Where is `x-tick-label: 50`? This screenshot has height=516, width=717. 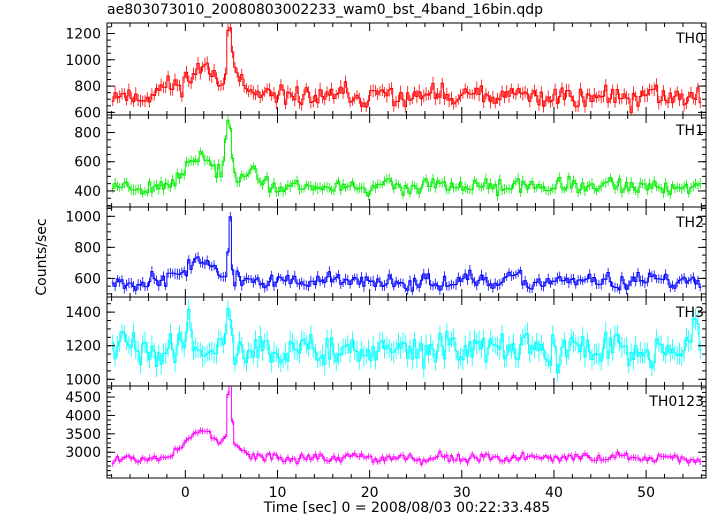
x-tick-label: 50 is located at coordinates (646, 493).